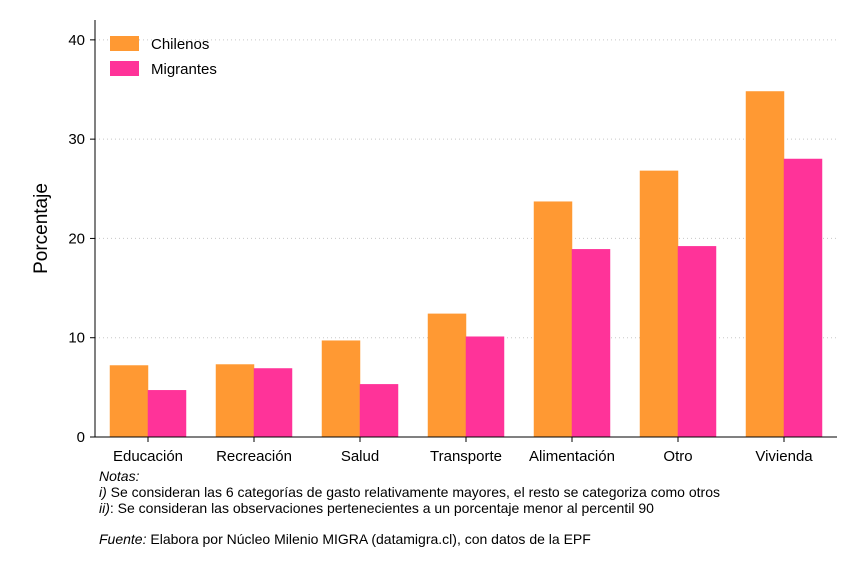 Image resolution: width=858 pixels, height=572 pixels. Describe the element at coordinates (184, 69) in the screenshot. I see `legend-label-migrantes: Migrantes` at that location.